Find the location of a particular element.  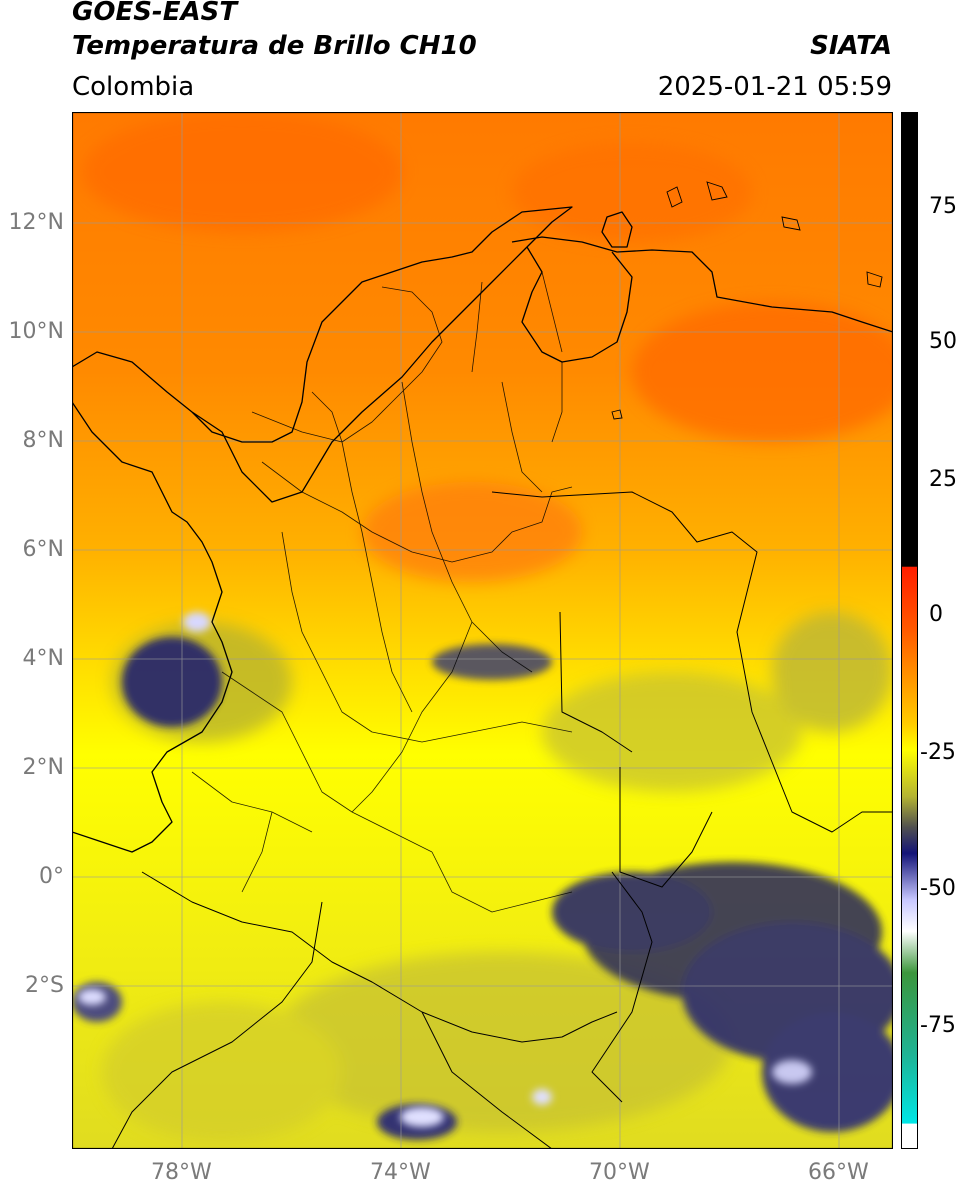

islands is located at coordinates (747, 300).